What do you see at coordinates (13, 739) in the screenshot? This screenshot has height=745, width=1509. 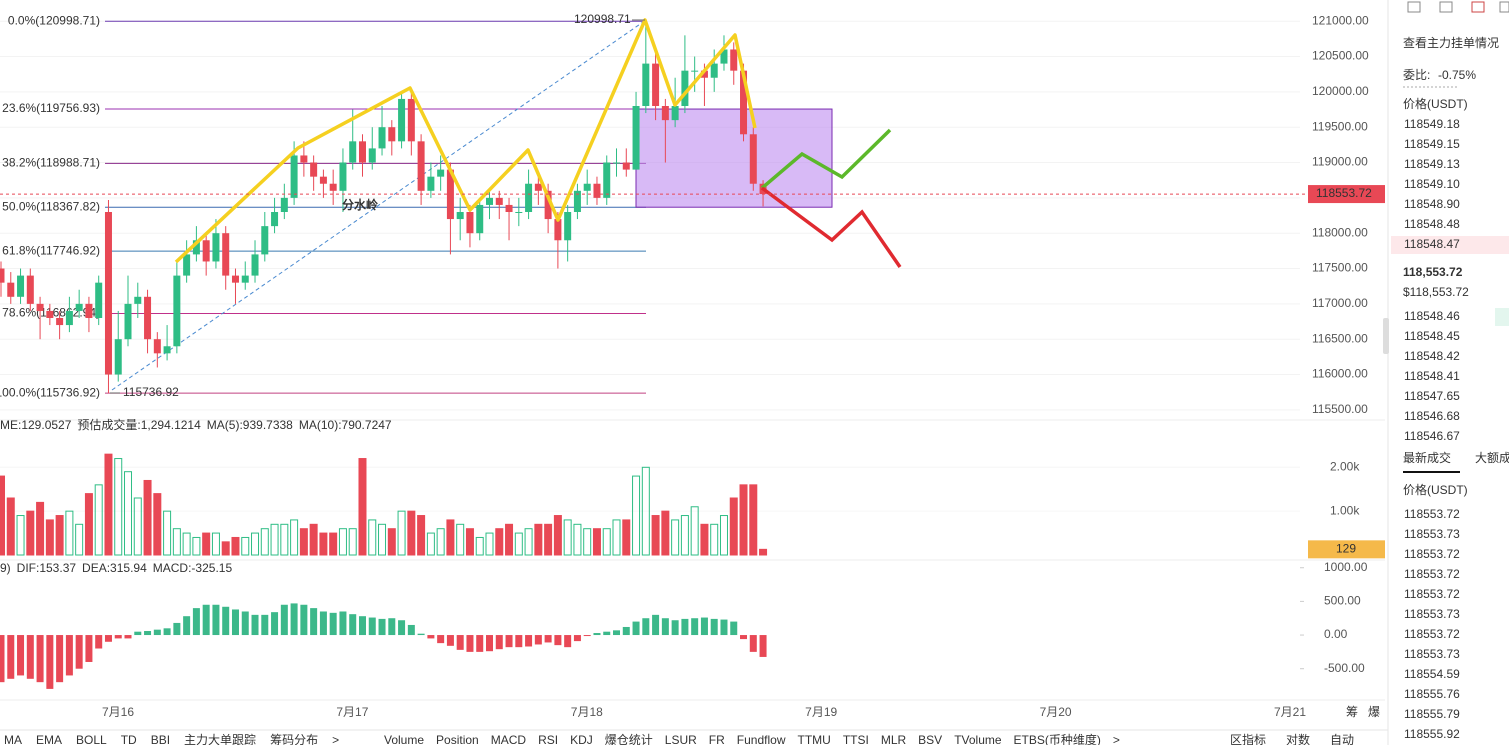 I see `toolbar-item: MA` at bounding box center [13, 739].